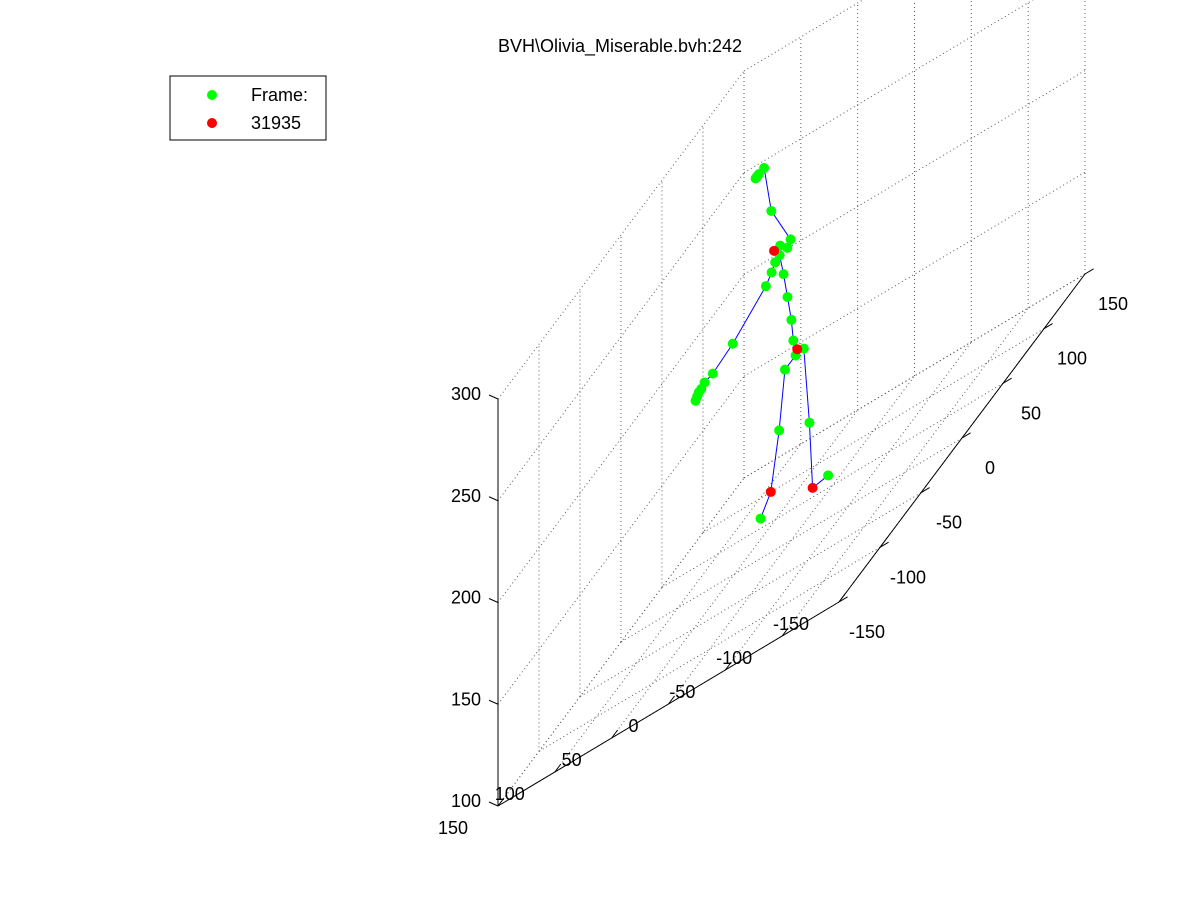 The height and width of the screenshot is (906, 1201). I want to click on legend: Frame: 31935, so click(248, 108).